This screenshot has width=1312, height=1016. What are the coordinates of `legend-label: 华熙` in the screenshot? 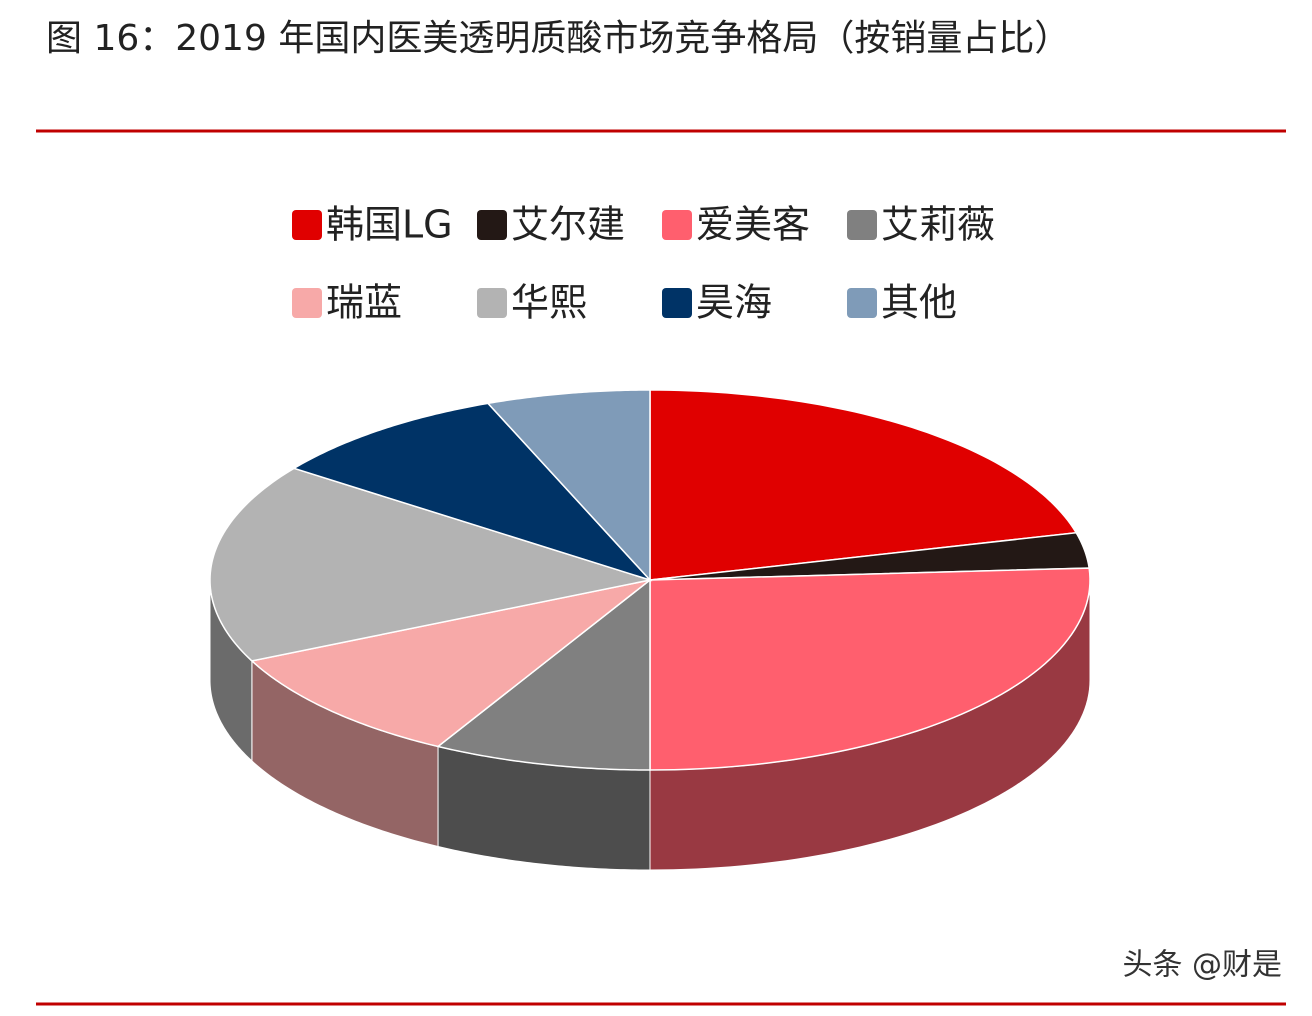 It's located at (549, 303).